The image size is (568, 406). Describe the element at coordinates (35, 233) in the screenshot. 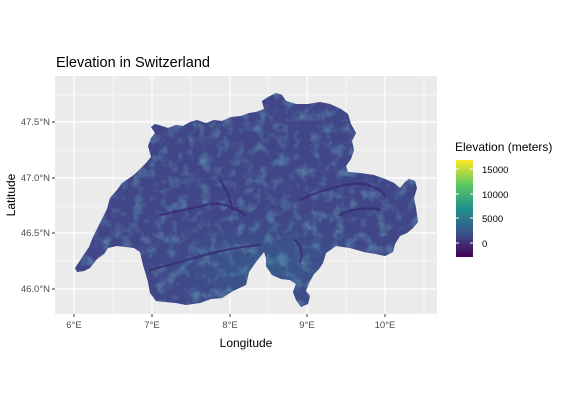

I see `y-tick-label: 46.5°N` at that location.